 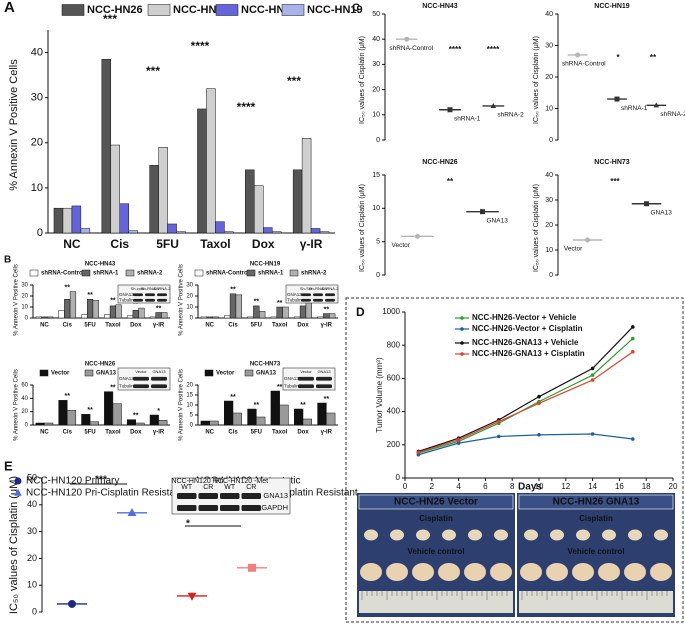 I want to click on y-tick-label: 40, so click(x=37, y=52).